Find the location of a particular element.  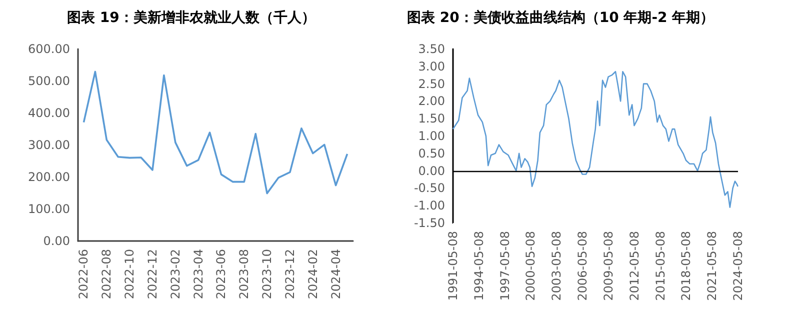

x-tick-label: 1991-05-08 is located at coordinates (453, 266).